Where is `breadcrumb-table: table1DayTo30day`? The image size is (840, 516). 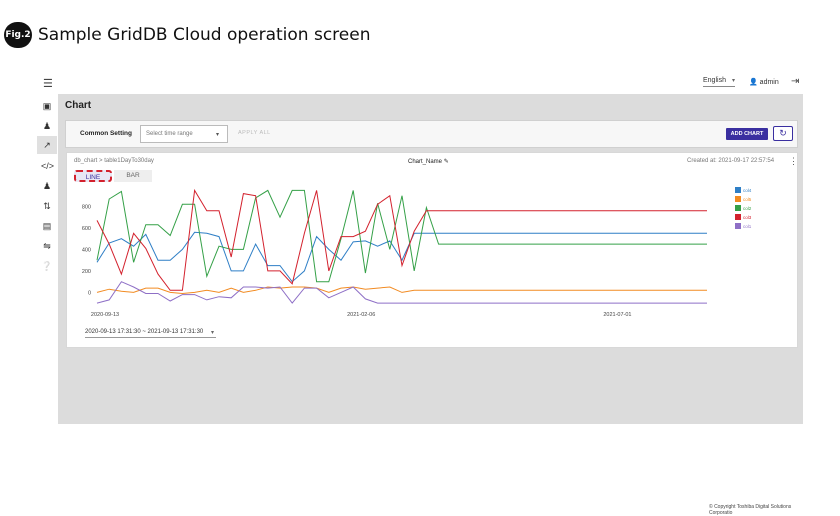
breadcrumb-table: table1DayTo30day is located at coordinates (129, 161).